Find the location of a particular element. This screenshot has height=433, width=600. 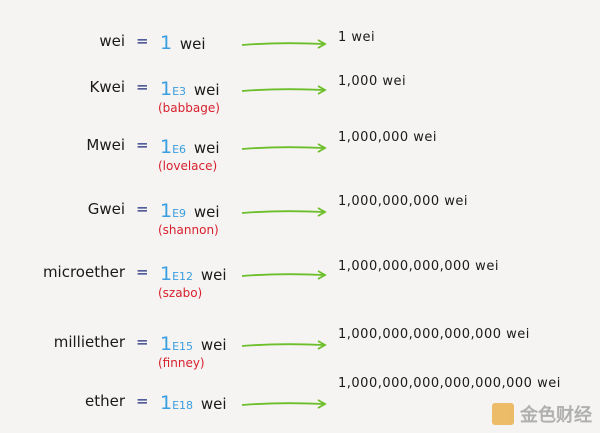

exponent: E18 is located at coordinates (183, 405).